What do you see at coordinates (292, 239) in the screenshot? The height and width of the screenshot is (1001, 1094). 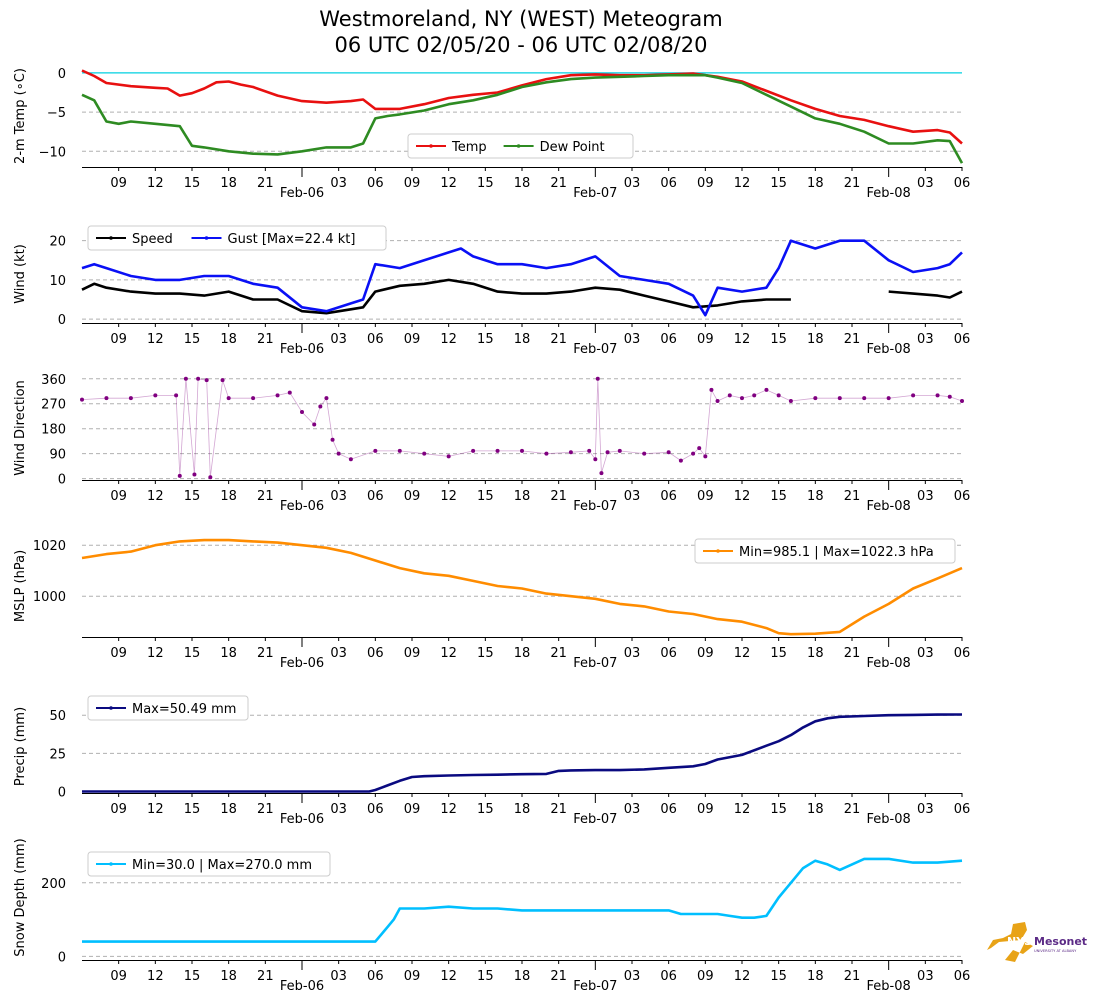 I see `legend-label: Gust [Max=22.4 kt]` at bounding box center [292, 239].